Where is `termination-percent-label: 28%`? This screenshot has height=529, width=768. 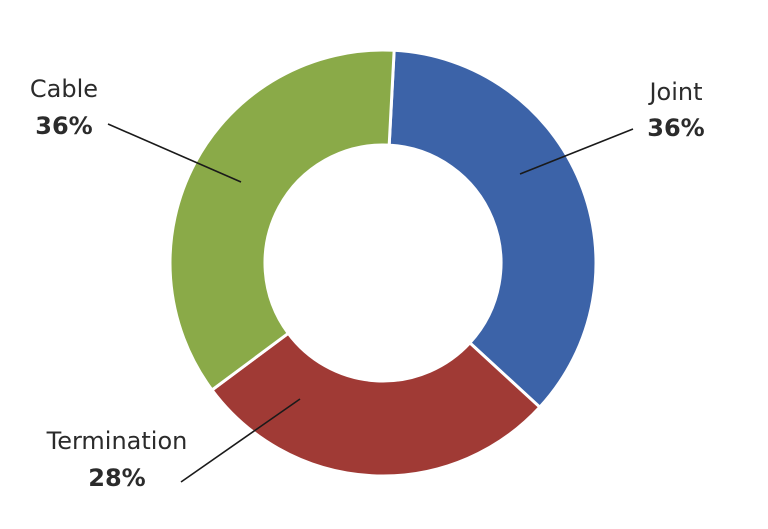 termination-percent-label: 28% is located at coordinates (116, 478).